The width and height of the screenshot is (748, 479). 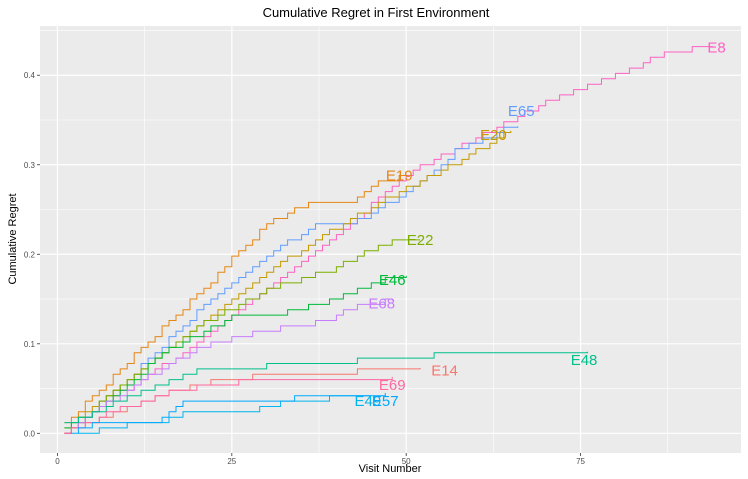 I want to click on series-label-e19: E19, so click(x=399, y=175).